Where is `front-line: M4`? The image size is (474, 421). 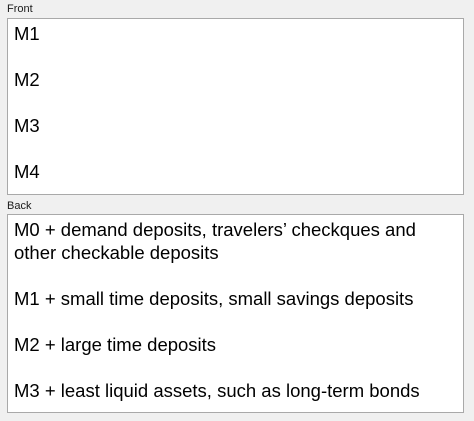 front-line: M4 is located at coordinates (27, 171).